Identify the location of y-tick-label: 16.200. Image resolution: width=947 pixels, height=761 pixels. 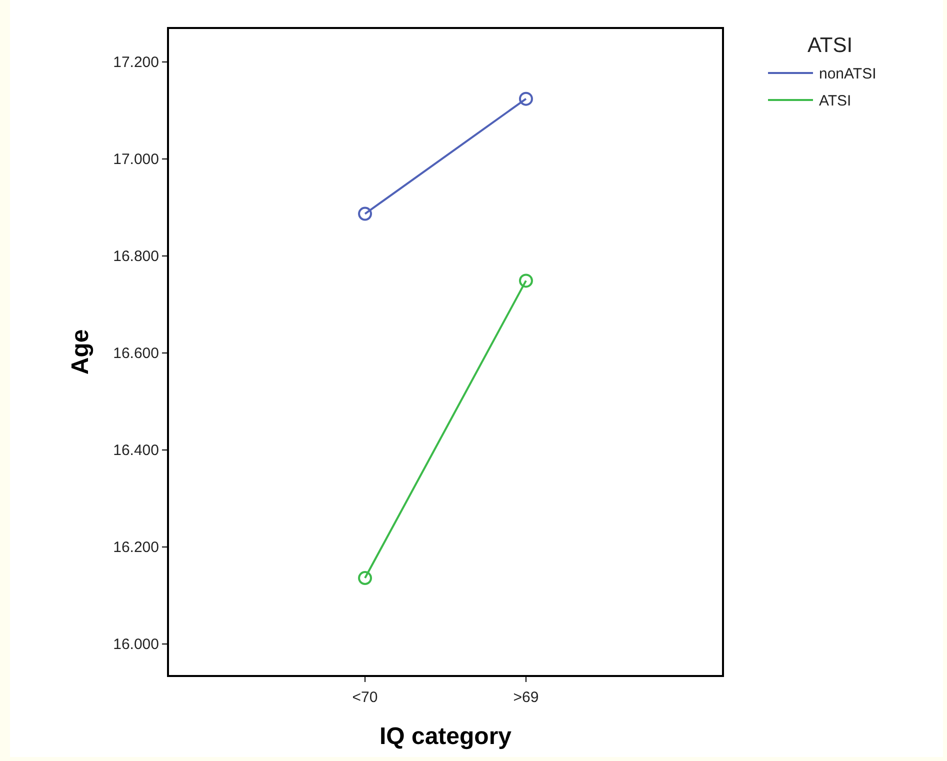
(136, 547).